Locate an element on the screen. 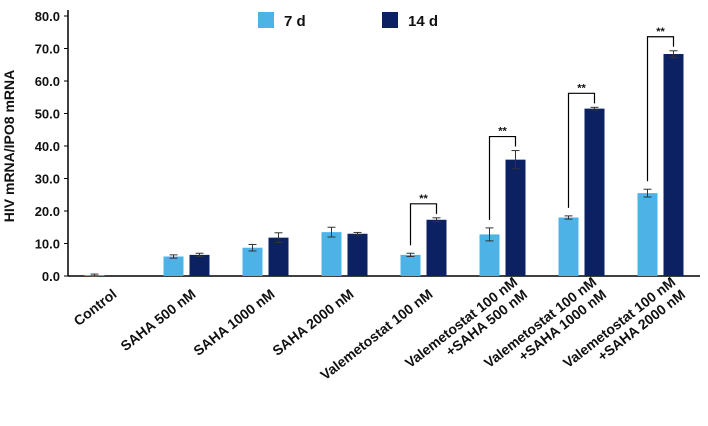 The image size is (708, 426). legend-label: 7 d is located at coordinates (295, 21).